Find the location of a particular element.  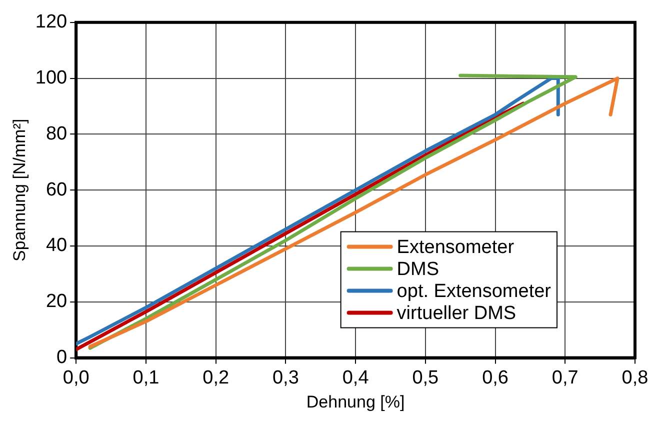

legend-label: Extensometer is located at coordinates (455, 247).